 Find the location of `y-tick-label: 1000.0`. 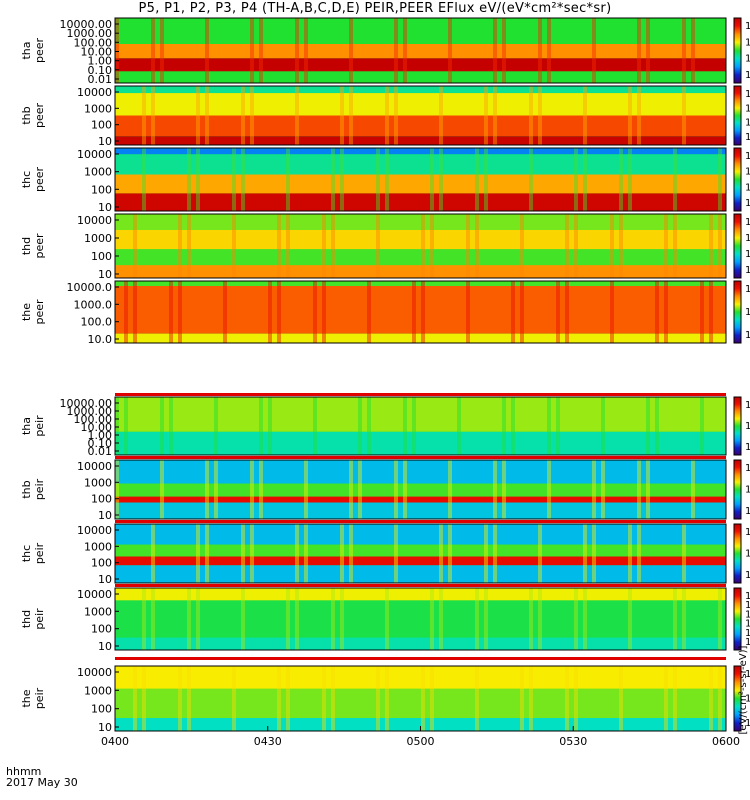

y-tick-label: 1000.0 is located at coordinates (93, 304).